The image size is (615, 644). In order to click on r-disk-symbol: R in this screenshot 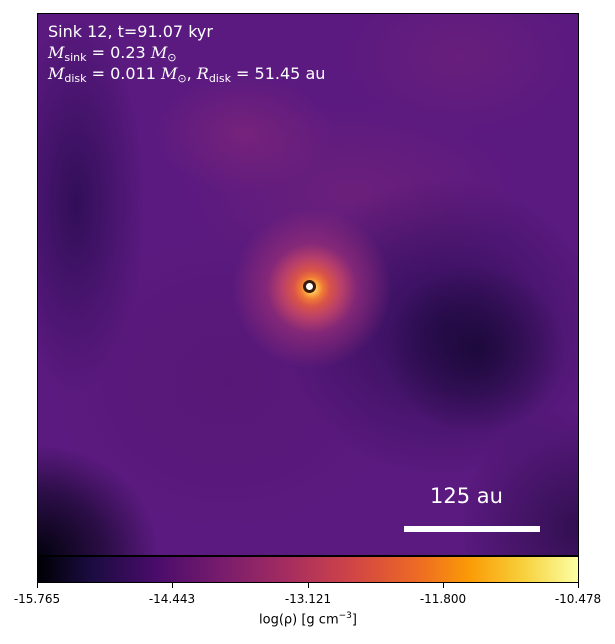, I will do `click(202, 73)`.